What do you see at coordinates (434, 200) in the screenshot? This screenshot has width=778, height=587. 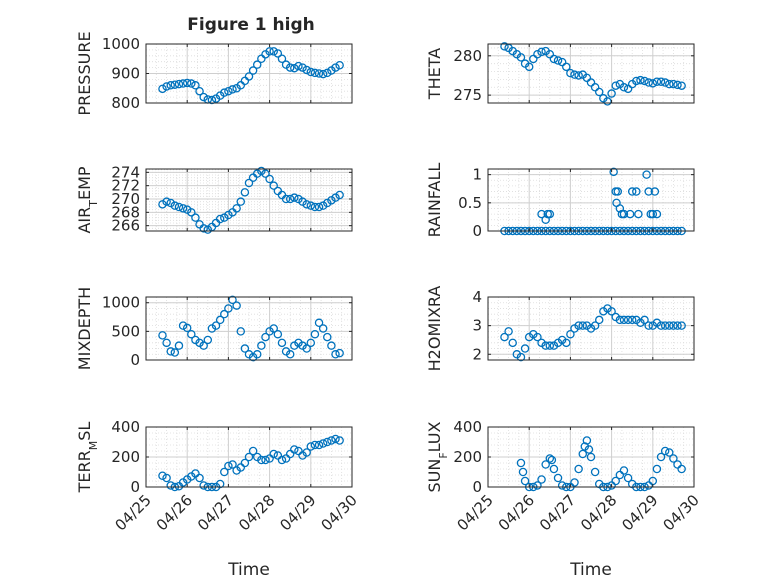 I see `y-axis-label: RAINFALL` at bounding box center [434, 200].